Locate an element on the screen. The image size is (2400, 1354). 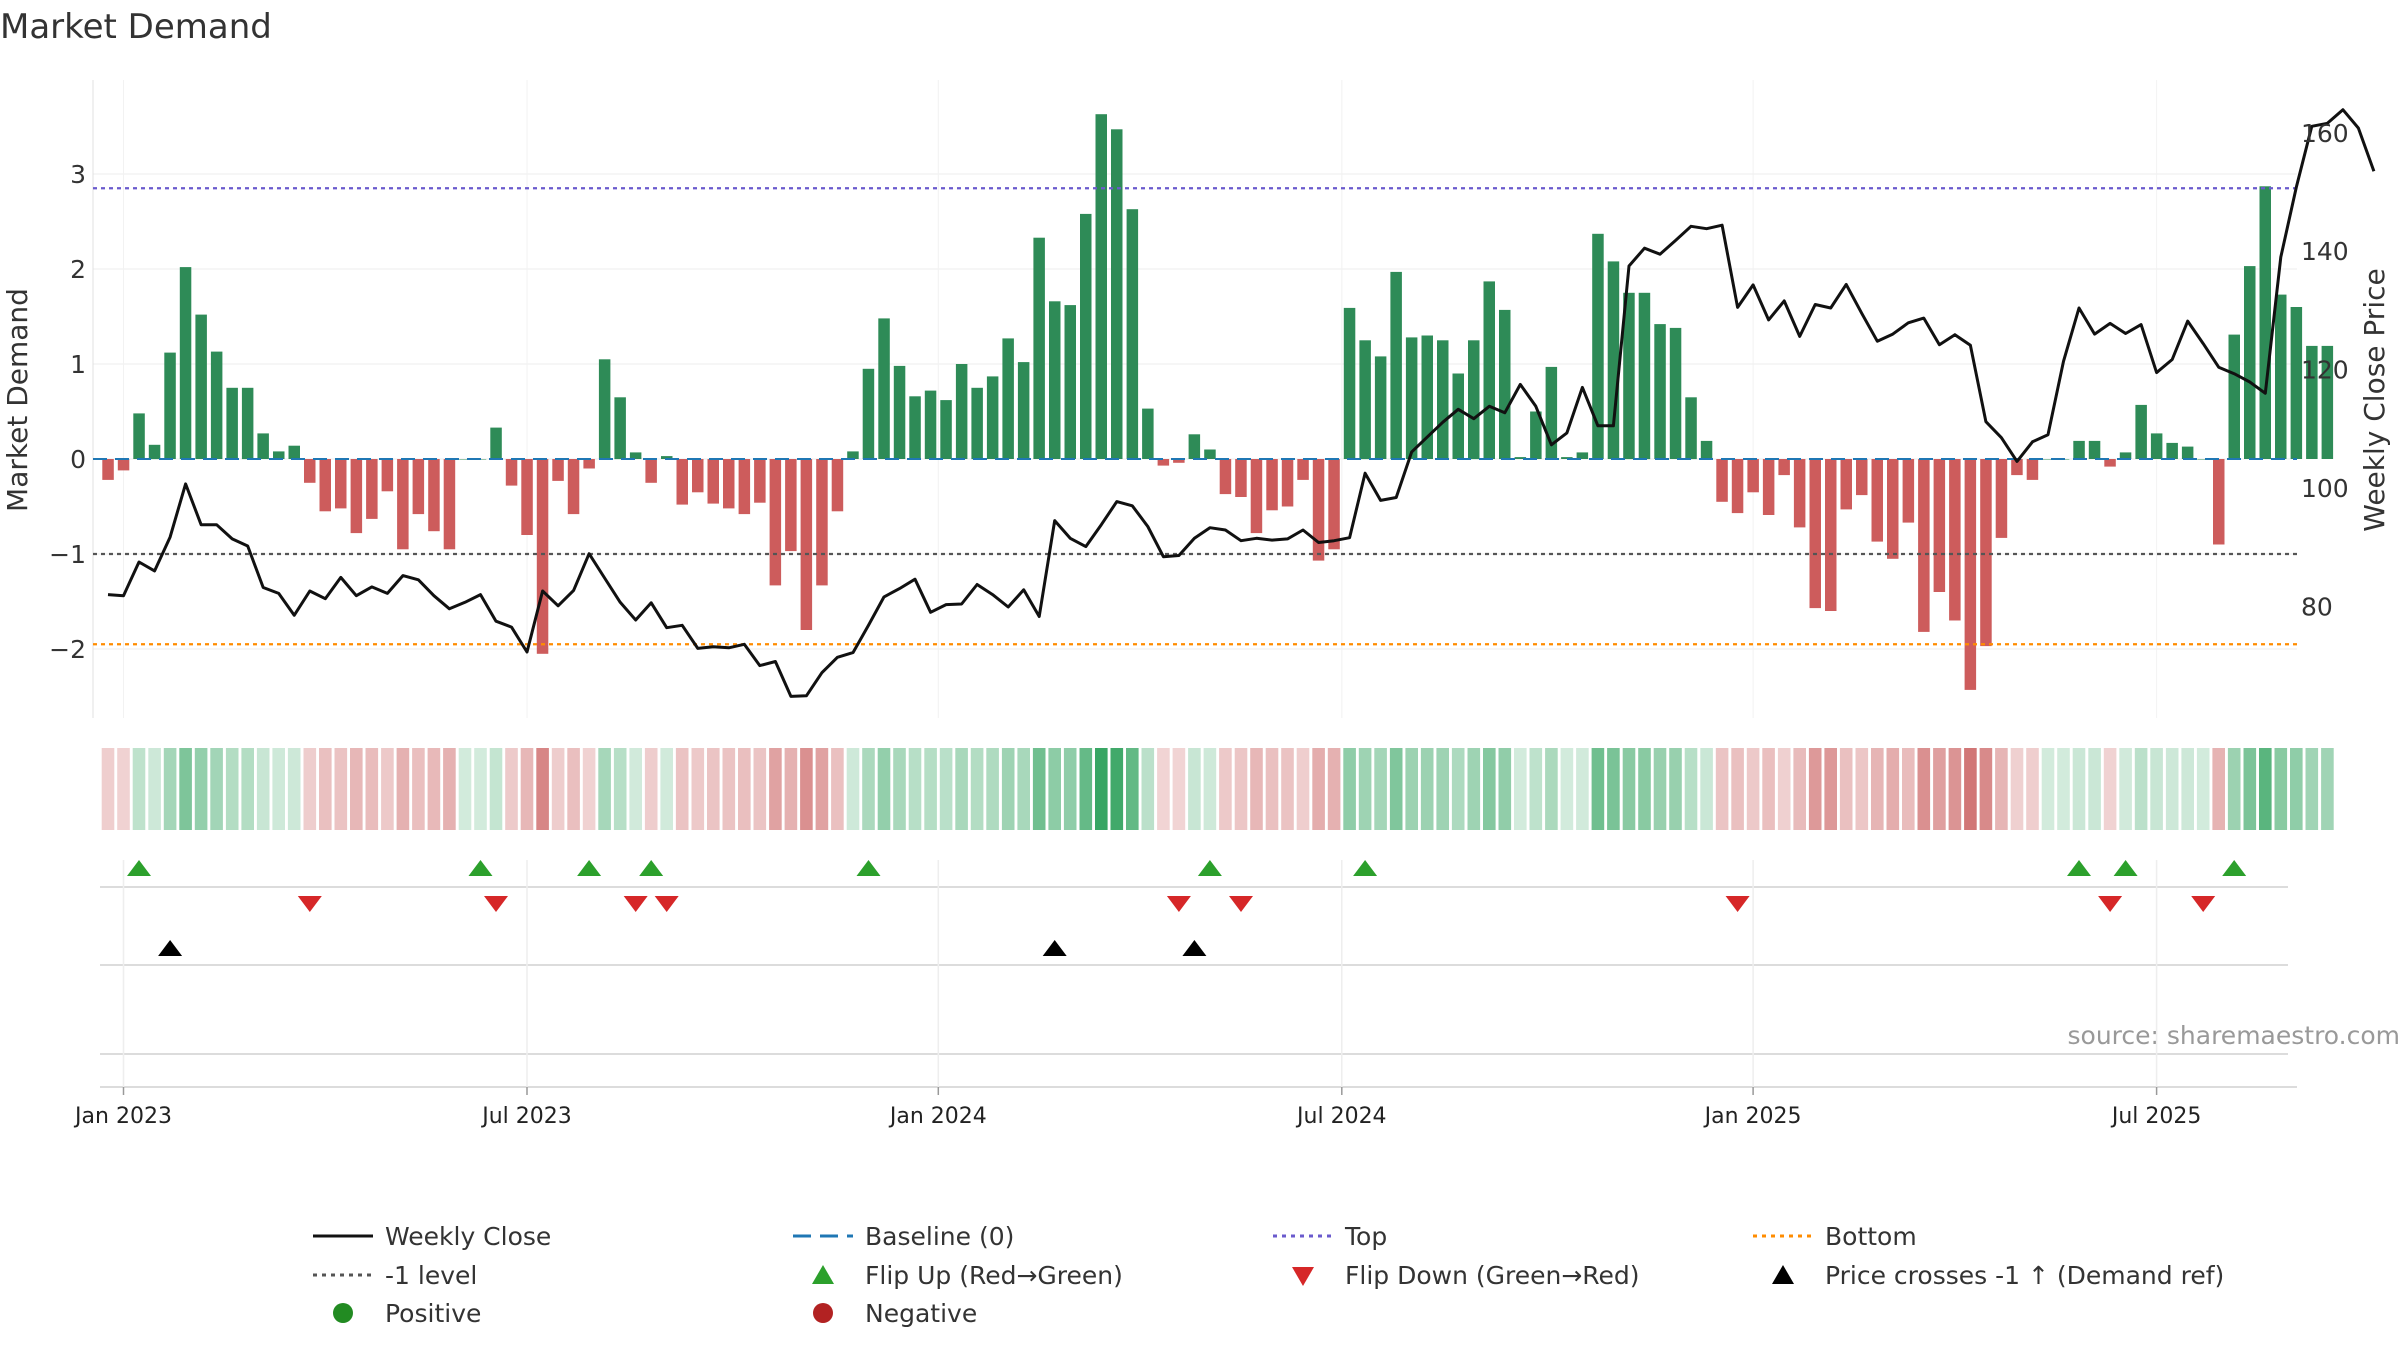
chart-title: Market Demand is located at coordinates (136, 27).